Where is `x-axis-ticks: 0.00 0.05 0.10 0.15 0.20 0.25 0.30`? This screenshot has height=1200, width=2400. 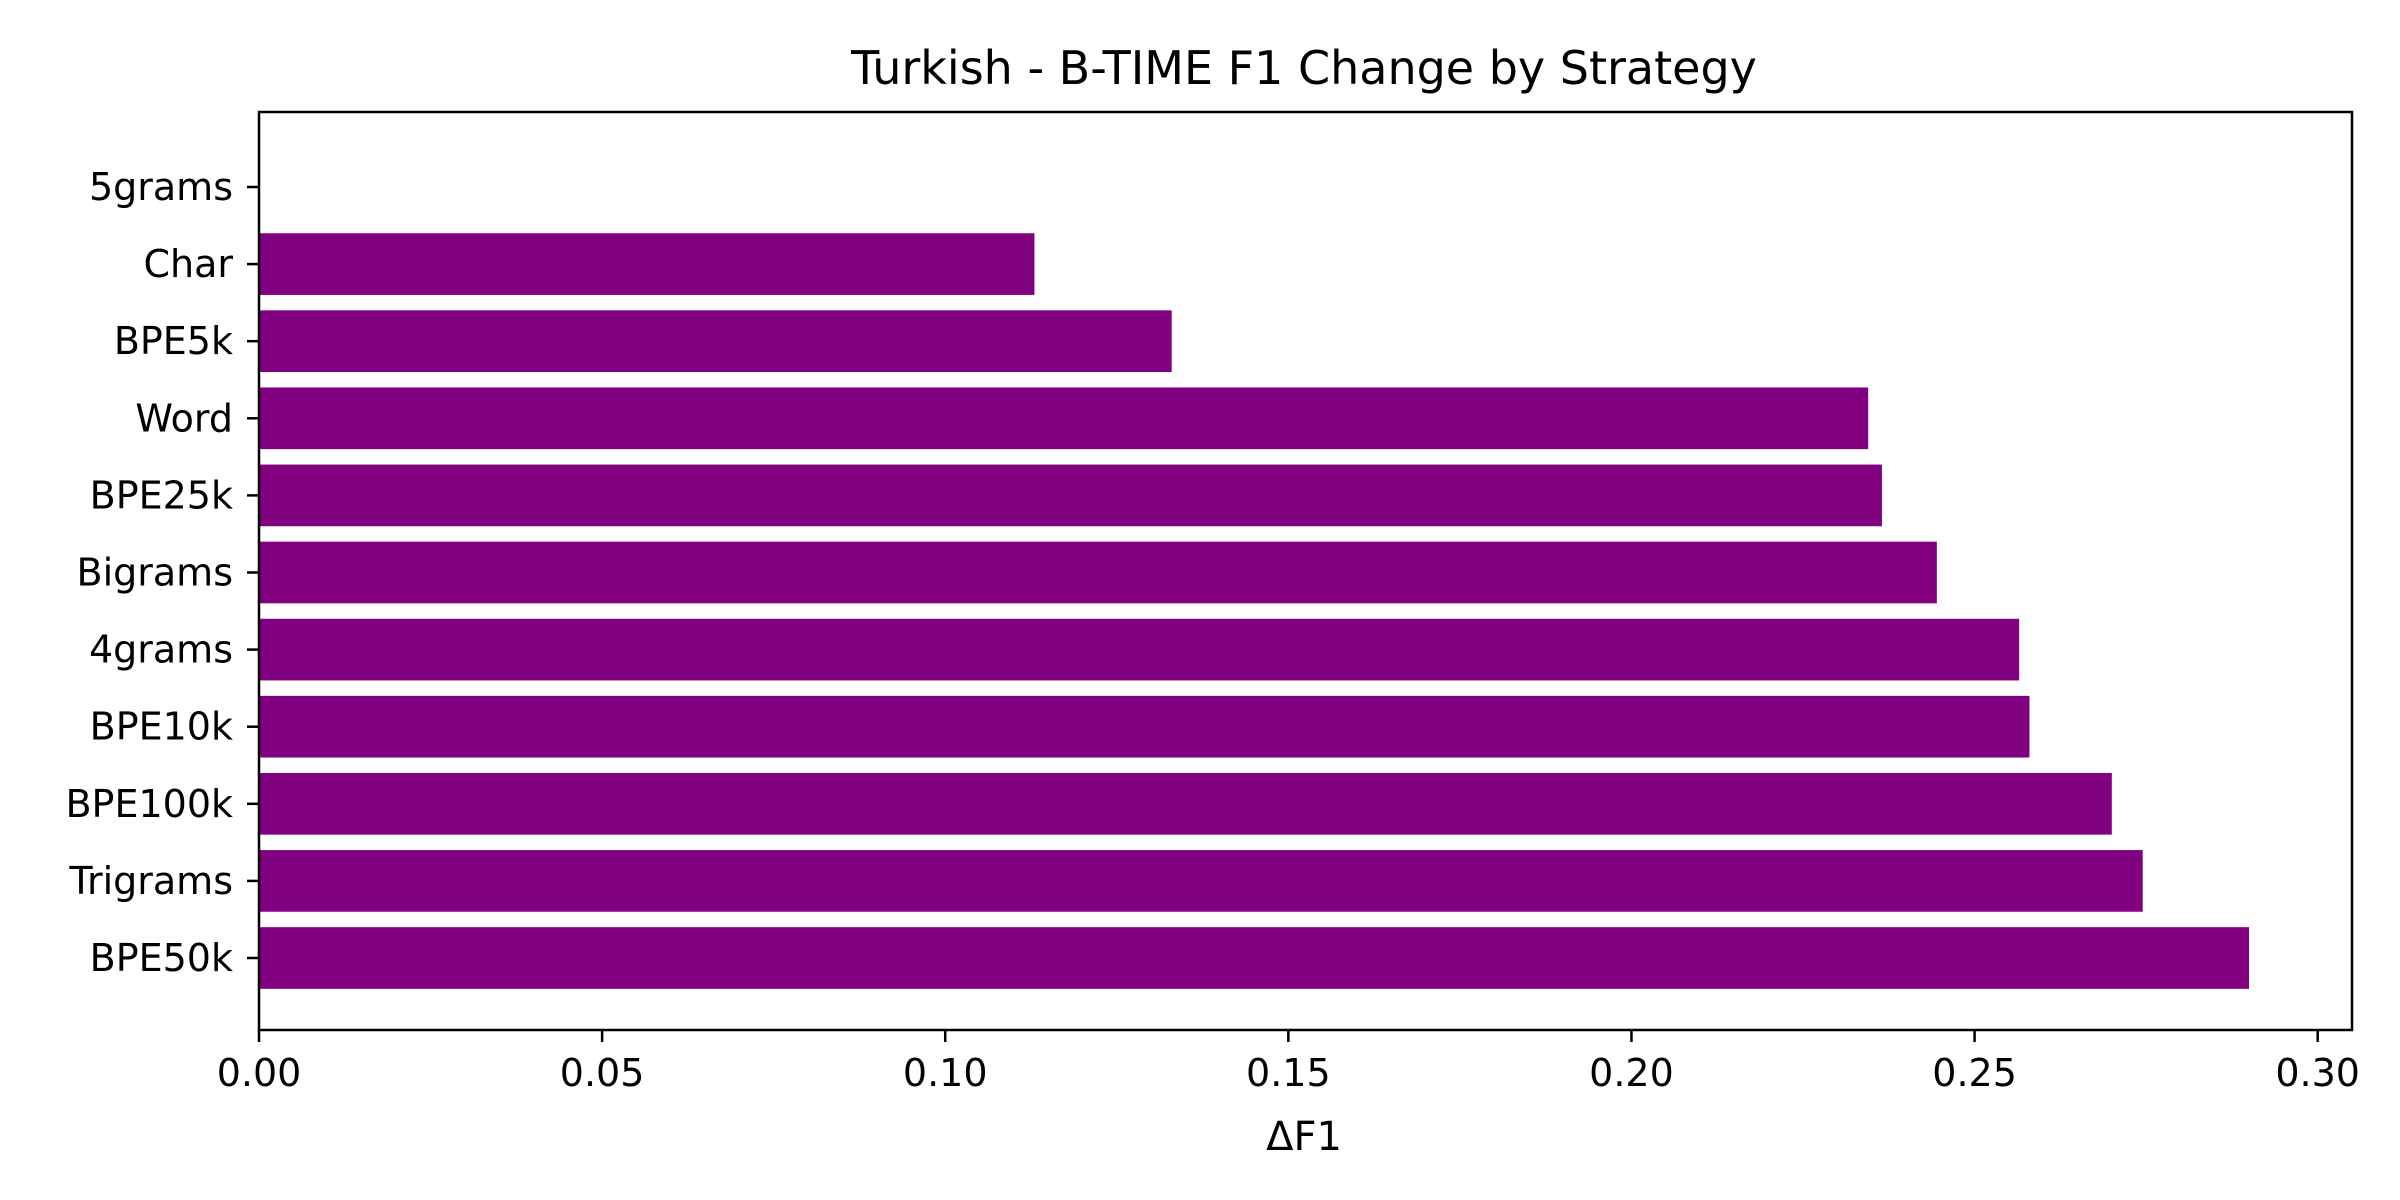 x-axis-ticks: 0.00 0.05 0.10 0.15 0.20 0.25 0.30 is located at coordinates (1288, 1062).